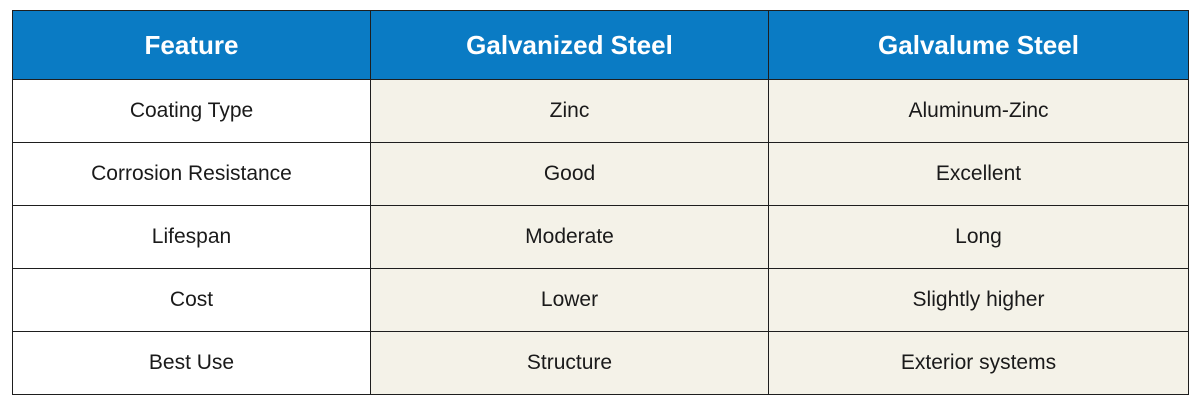 The height and width of the screenshot is (400, 1200). What do you see at coordinates (978, 111) in the screenshot?
I see `galvalume-cell: Aluminum-Zinc` at bounding box center [978, 111].